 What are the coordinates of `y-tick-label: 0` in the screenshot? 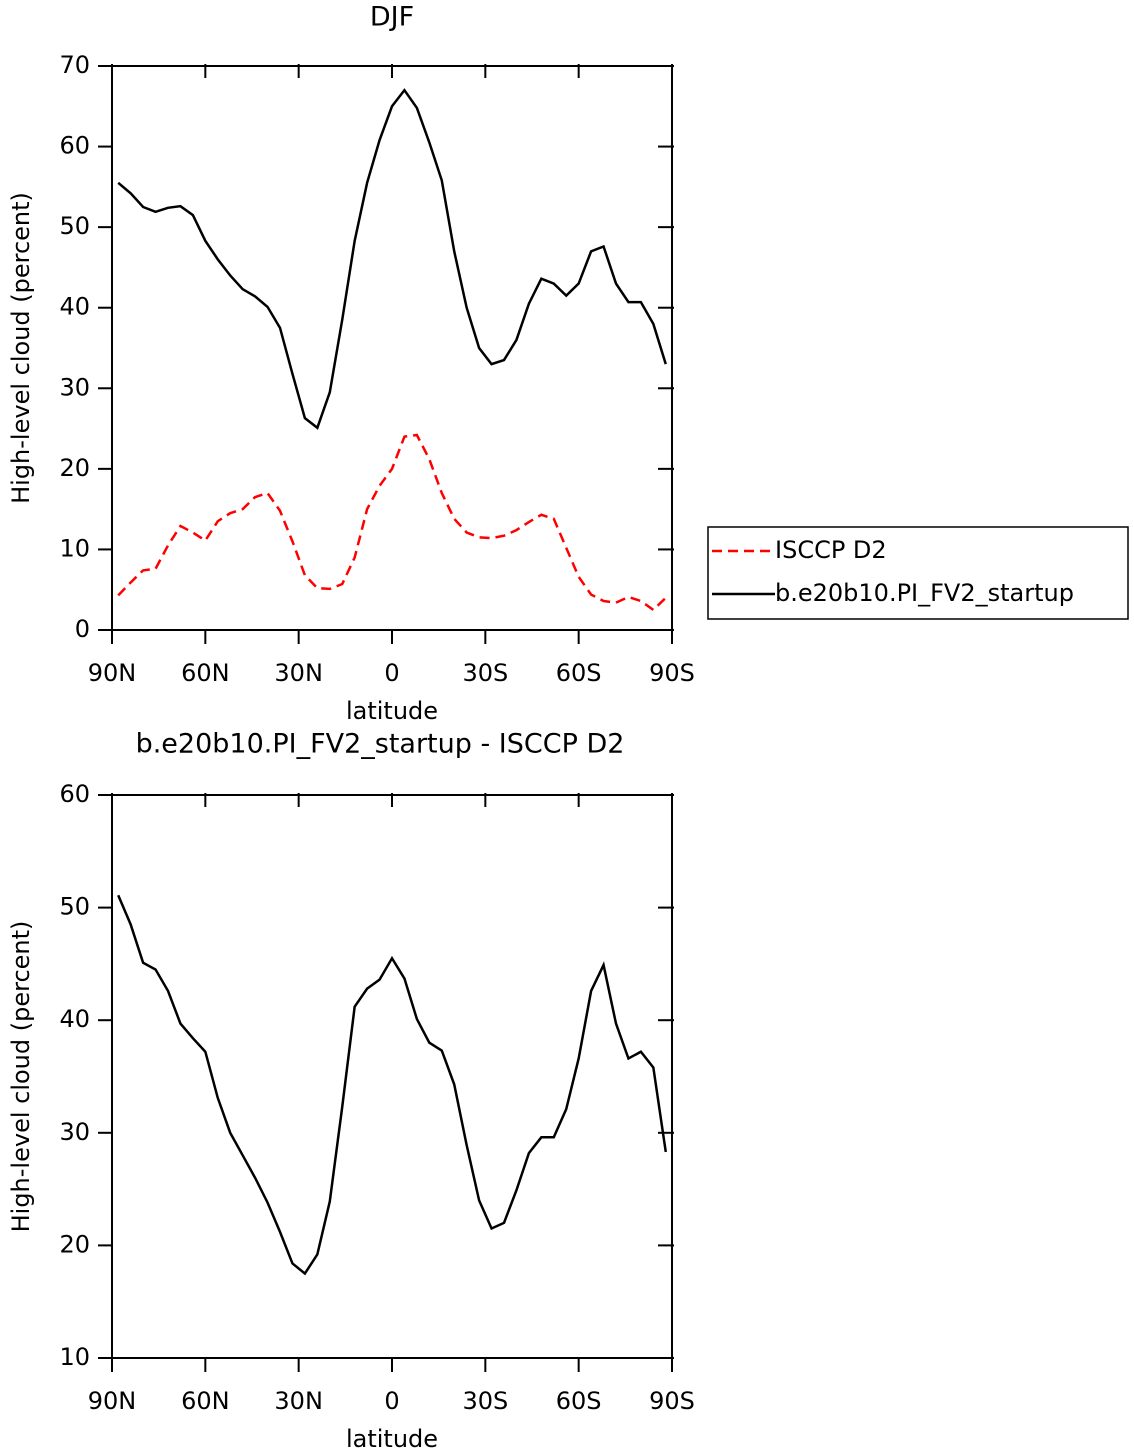 It's located at (82, 629).